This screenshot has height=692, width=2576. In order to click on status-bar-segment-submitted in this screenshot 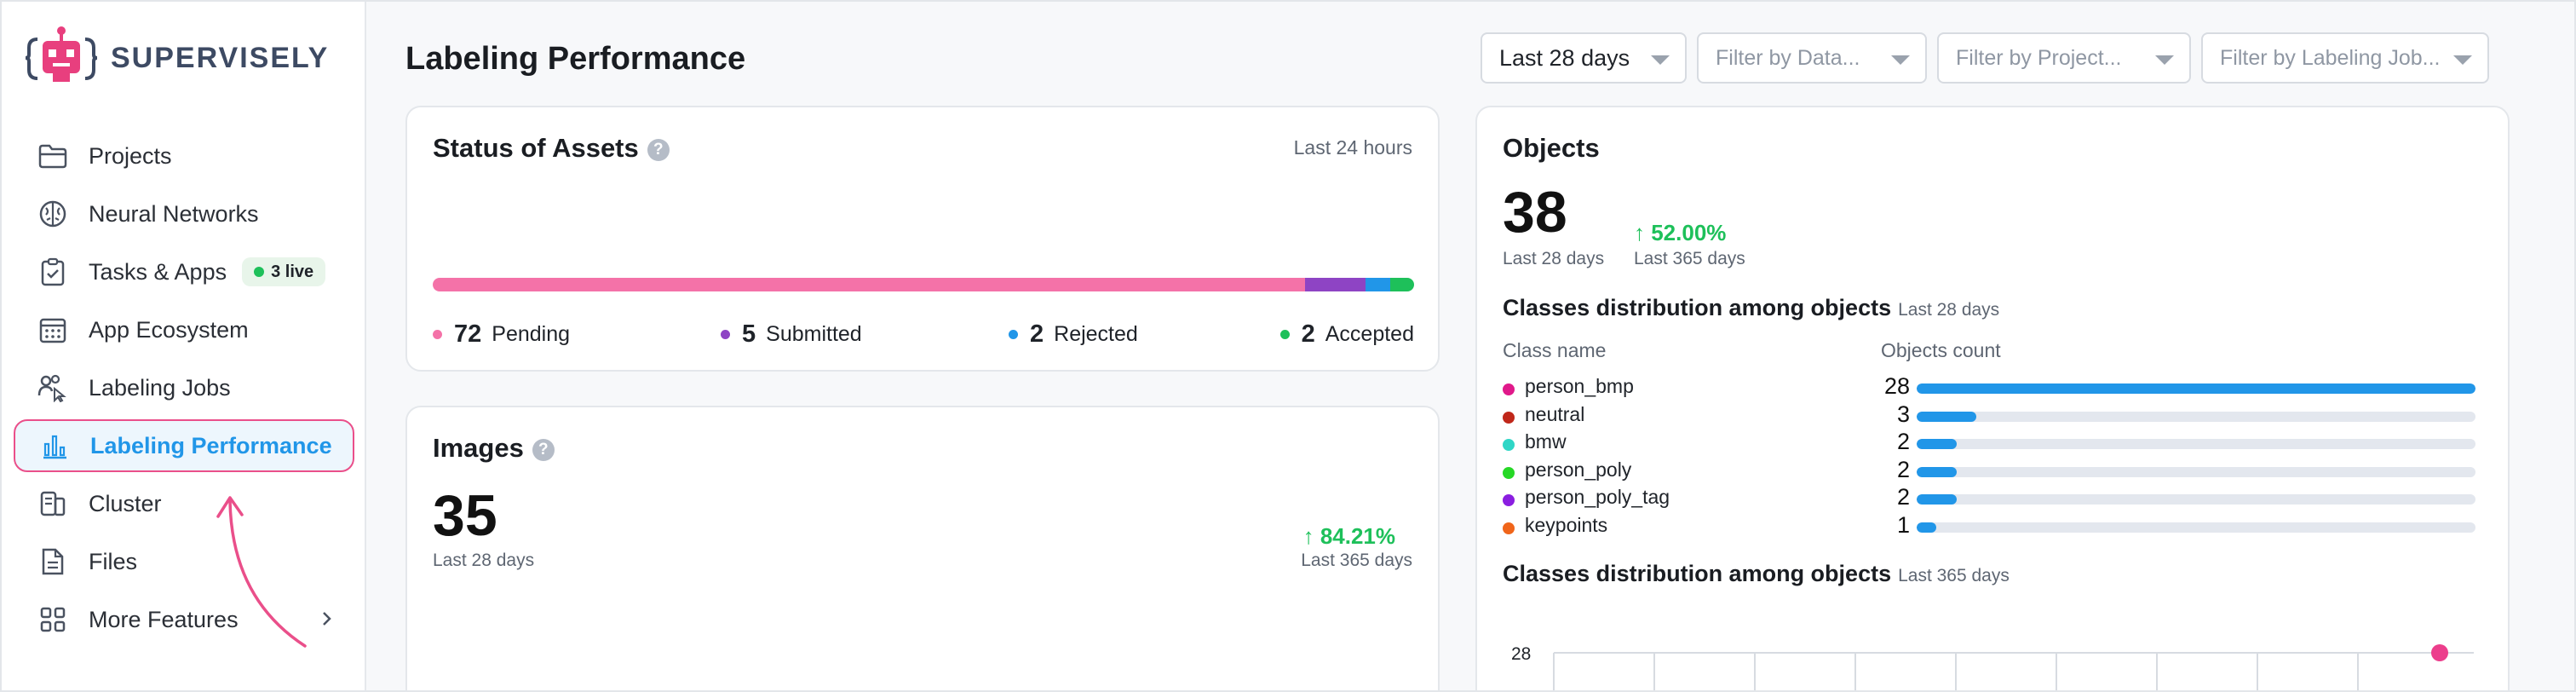, I will do `click(1335, 284)`.